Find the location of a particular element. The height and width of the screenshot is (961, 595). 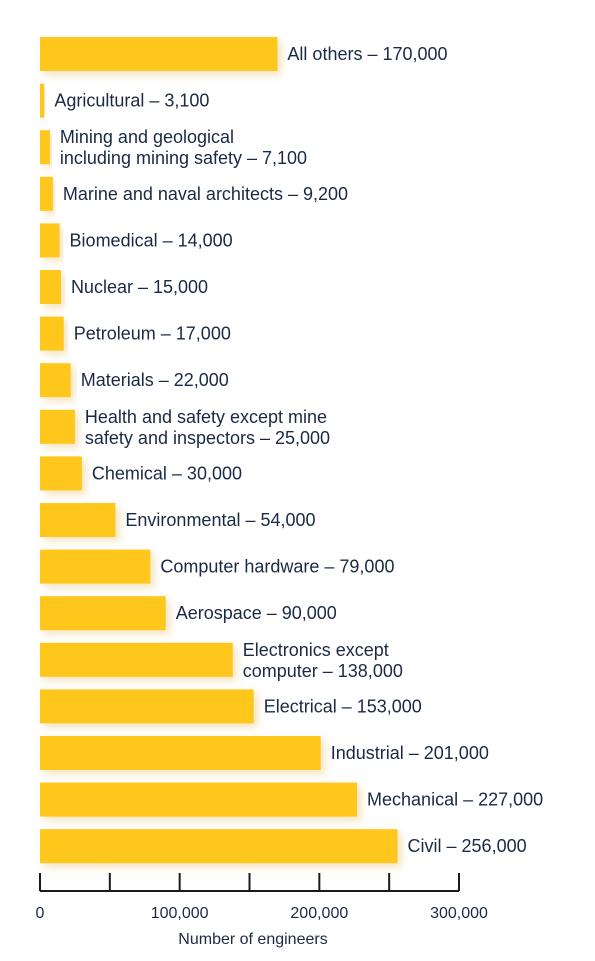

bar-label-3: Marine and naval architects – 9,200 is located at coordinates (205, 194).